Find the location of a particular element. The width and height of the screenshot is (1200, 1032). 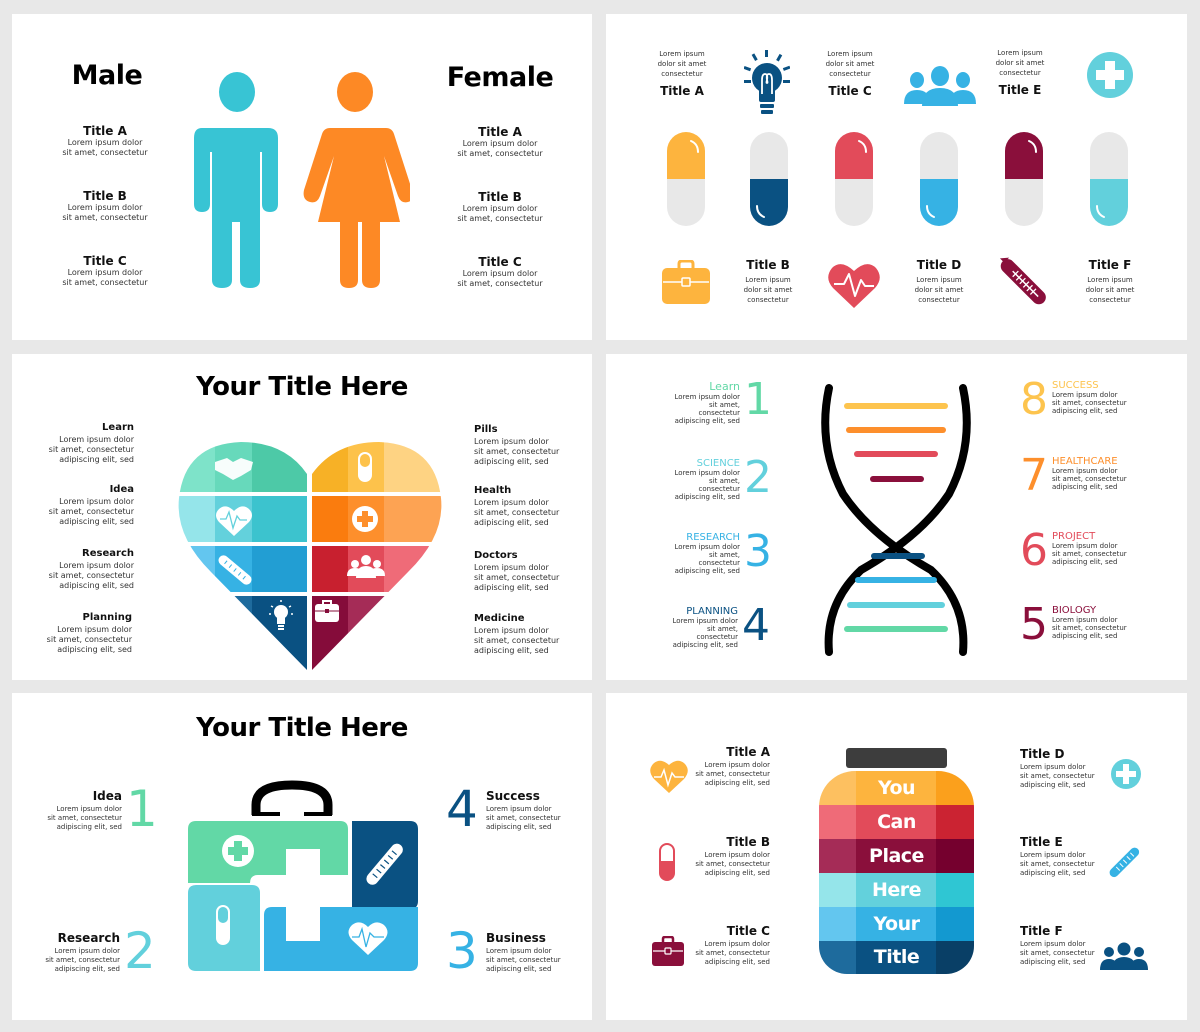

step-number: 5 is located at coordinates (1034, 624).